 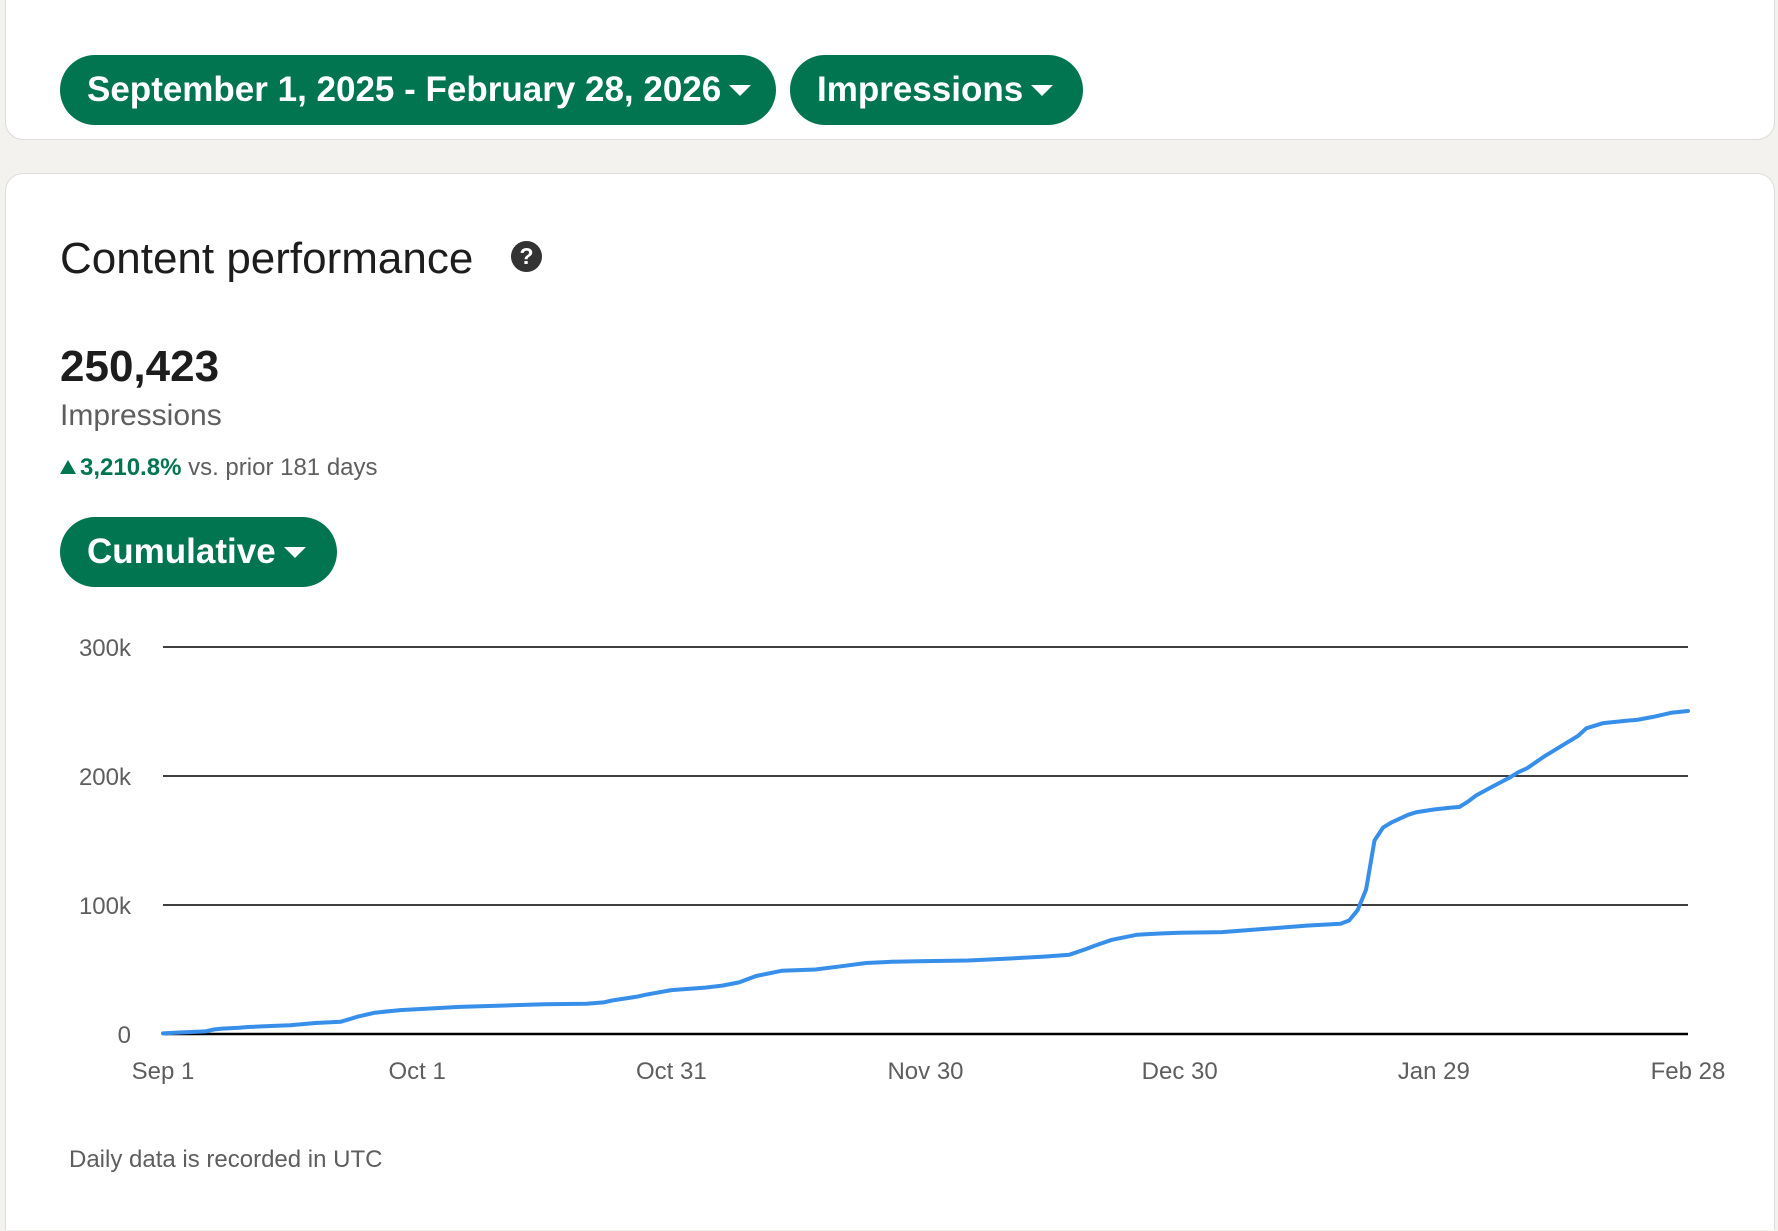 I want to click on y-tick-label: 300k, so click(x=105, y=648).